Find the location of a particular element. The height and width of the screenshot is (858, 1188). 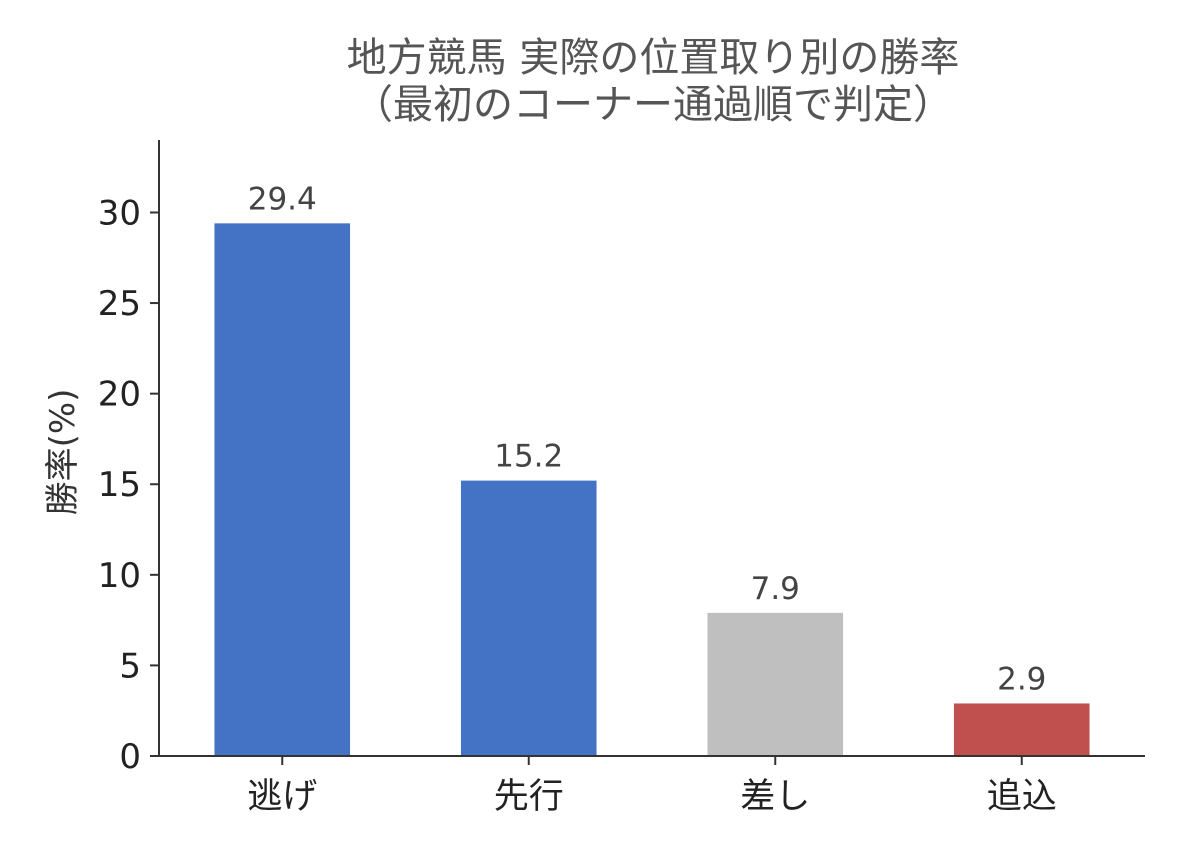

x-axis-ticks: 逃げ 先行 差し 追込 is located at coordinates (652, 786).